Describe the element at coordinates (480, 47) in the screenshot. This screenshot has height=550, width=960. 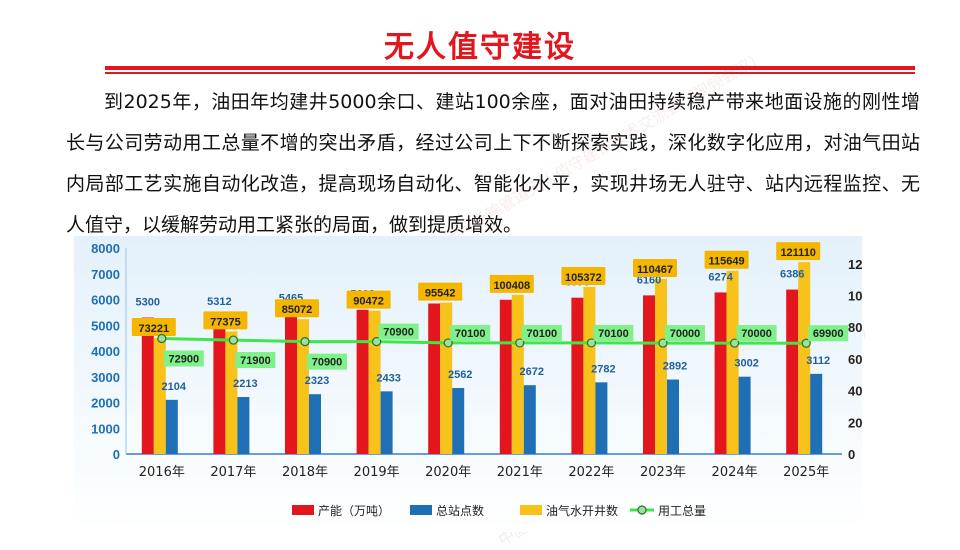
I see `slide-title: 无人值守建设` at that location.